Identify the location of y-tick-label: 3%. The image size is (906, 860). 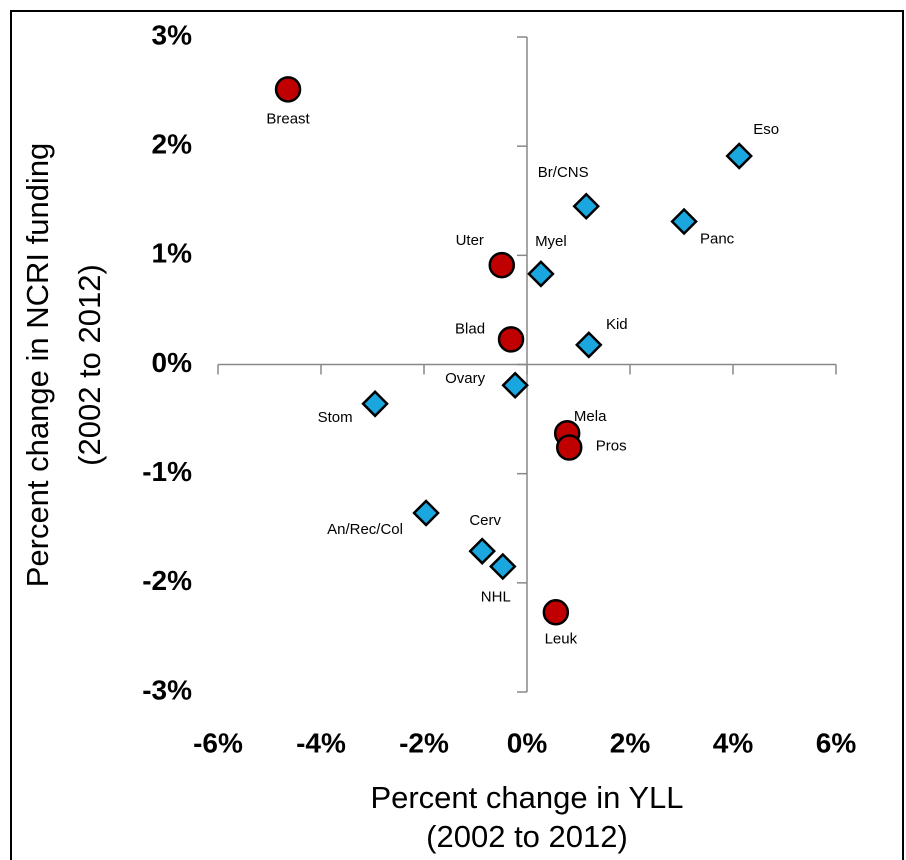
(172, 34).